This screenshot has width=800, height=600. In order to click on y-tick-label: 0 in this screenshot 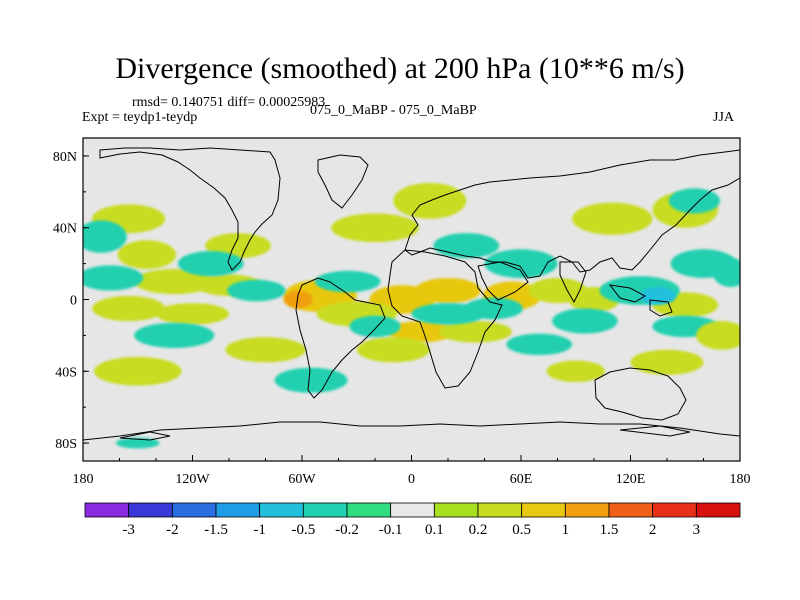, I will do `click(73, 301)`.